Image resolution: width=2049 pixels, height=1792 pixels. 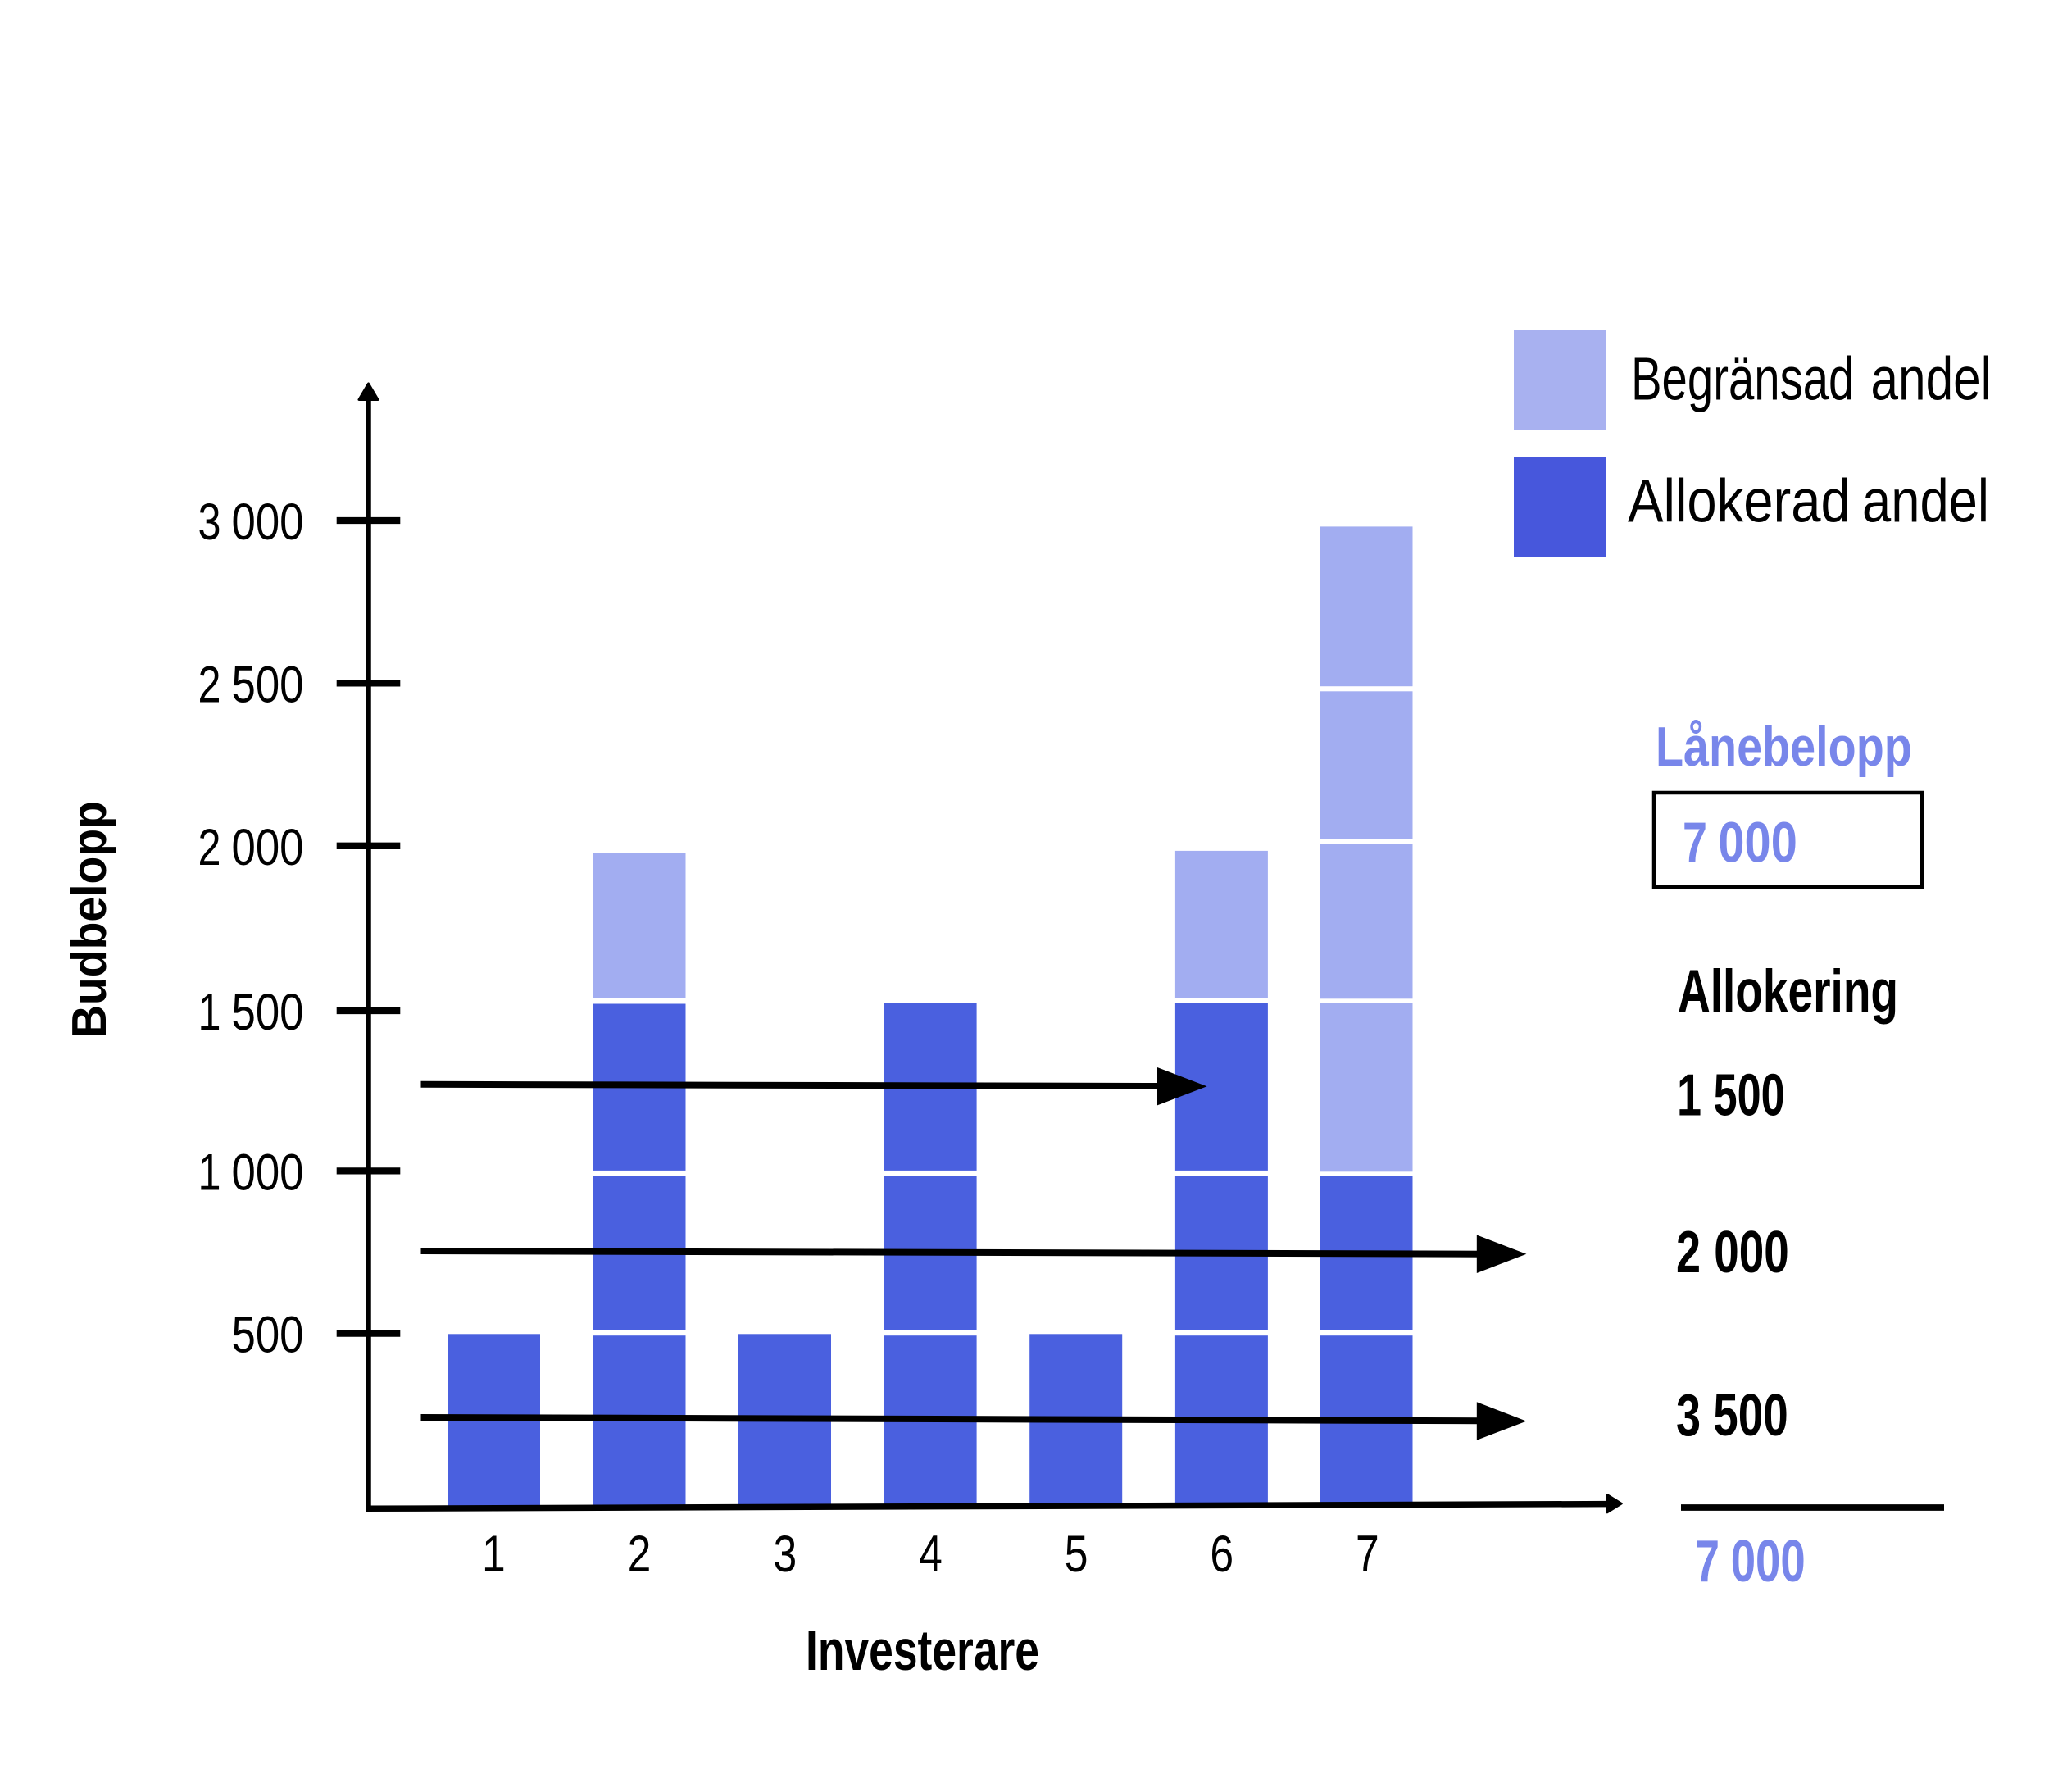 What do you see at coordinates (1221, 1554) in the screenshot?
I see `svg-text: 6` at bounding box center [1221, 1554].